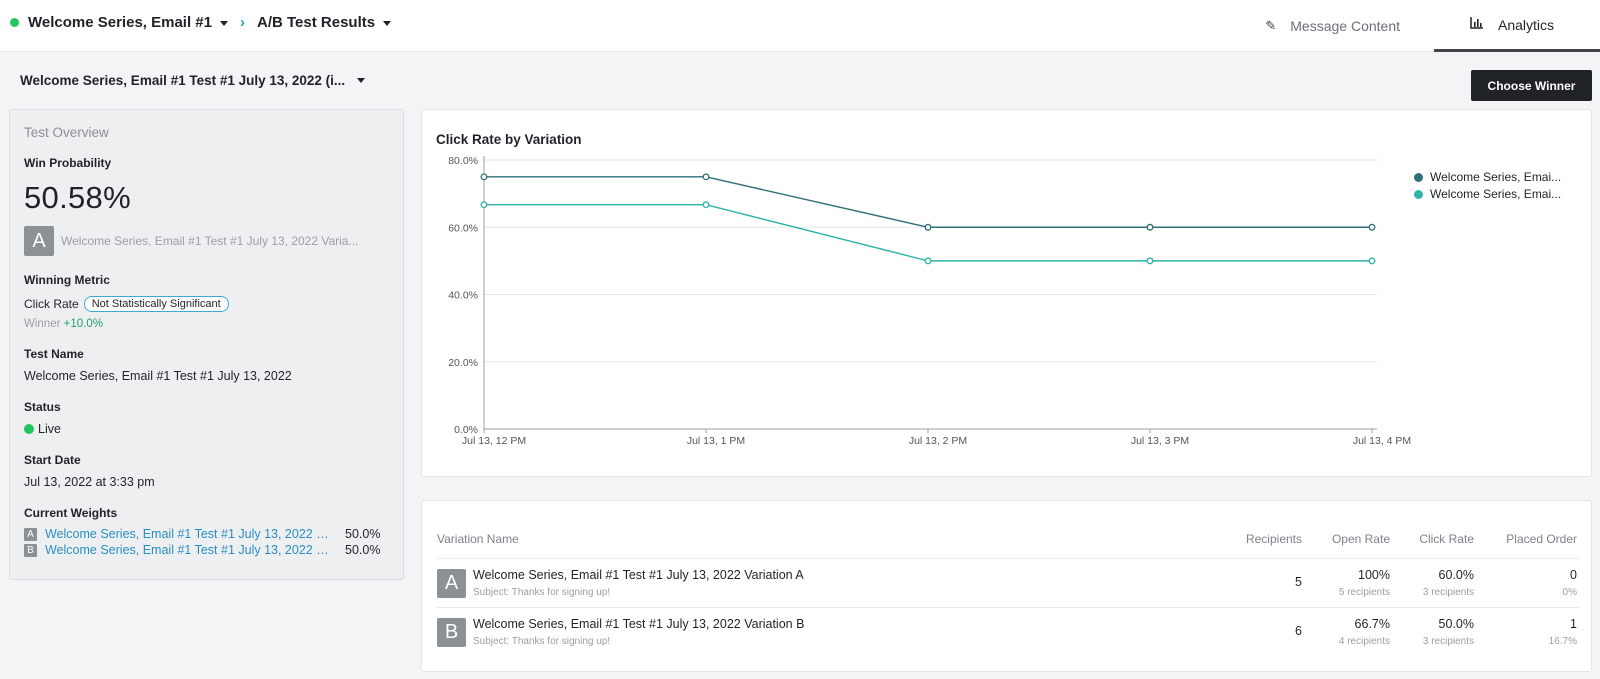 Image resolution: width=1600 pixels, height=679 pixels. What do you see at coordinates (1562, 641) in the screenshot?
I see `placed-order-rate: 16.7%` at bounding box center [1562, 641].